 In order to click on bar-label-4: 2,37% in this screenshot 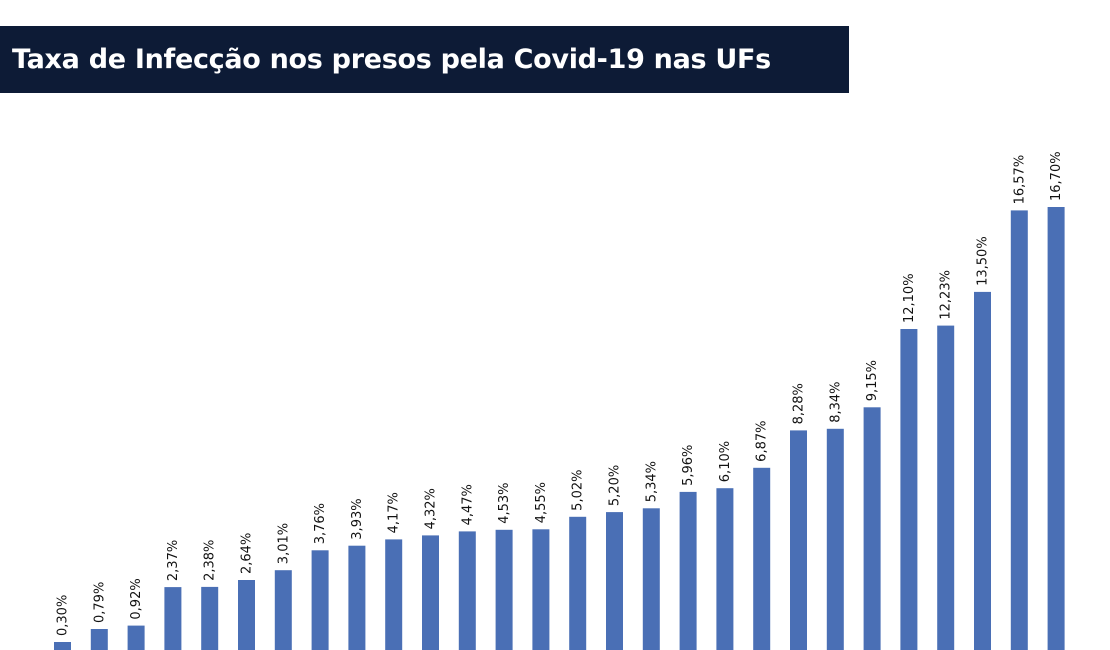, I will do `click(173, 560)`.